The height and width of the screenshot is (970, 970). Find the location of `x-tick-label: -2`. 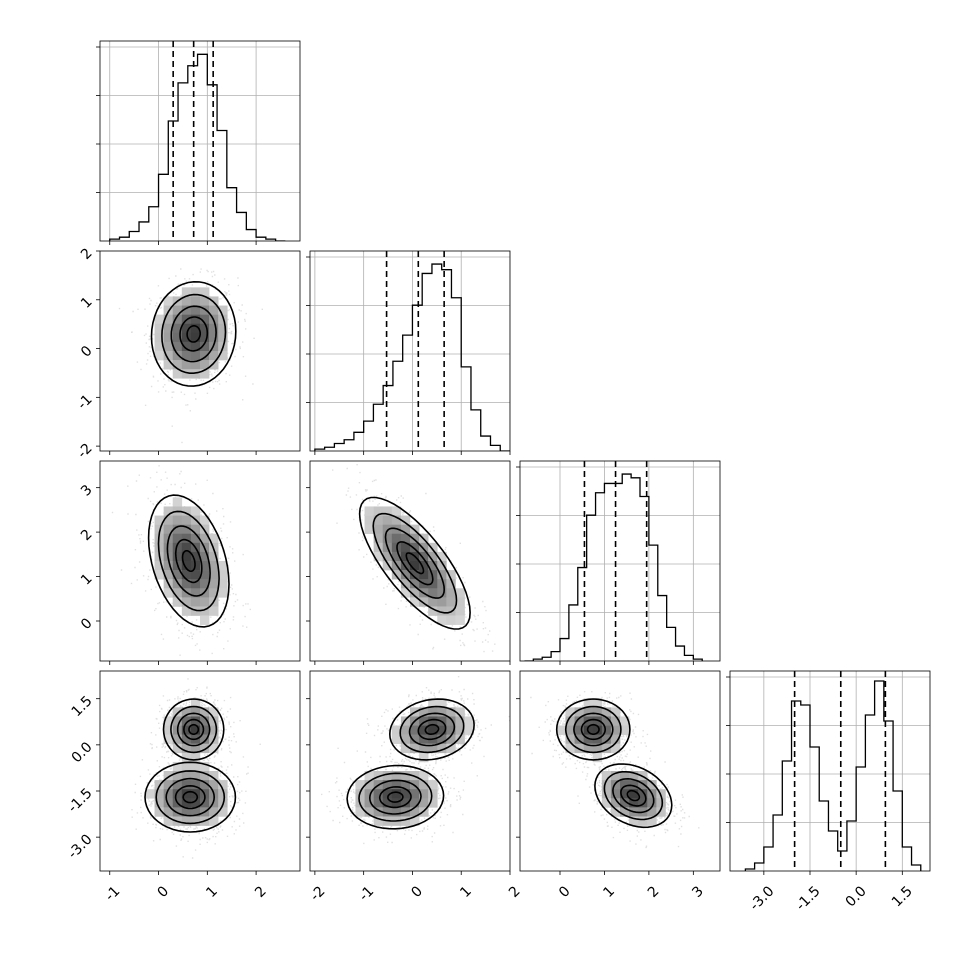

x-tick-label: -2 is located at coordinates (317, 893).